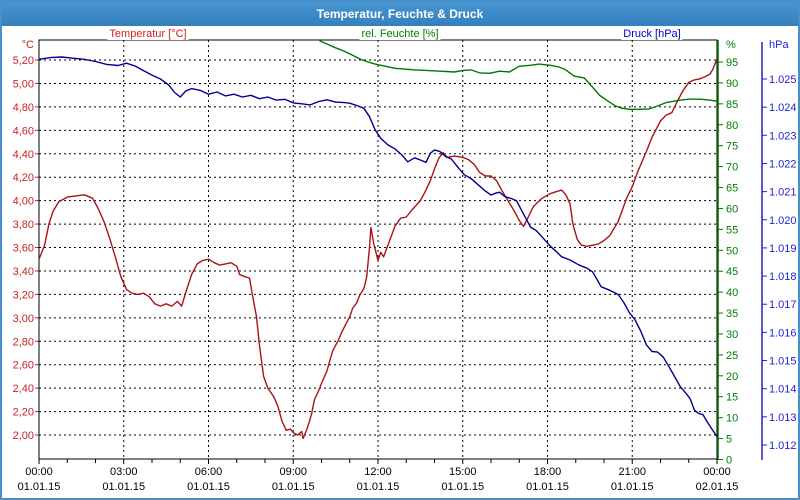 This screenshot has width=800, height=500. I want to click on humidity-axis-tick-label: 60, so click(732, 209).